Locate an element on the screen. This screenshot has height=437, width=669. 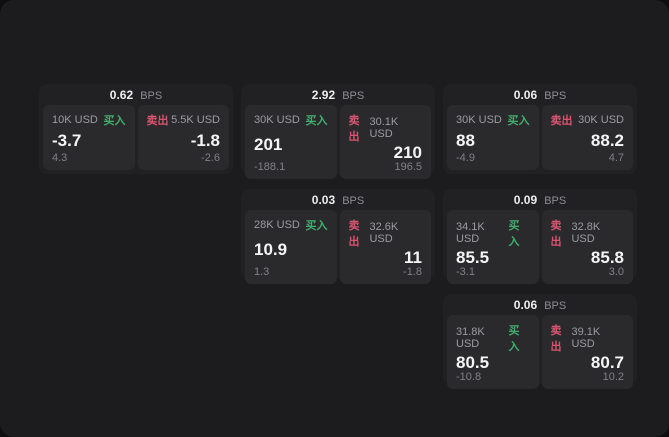
sell-delta: 4.7 is located at coordinates (616, 158).